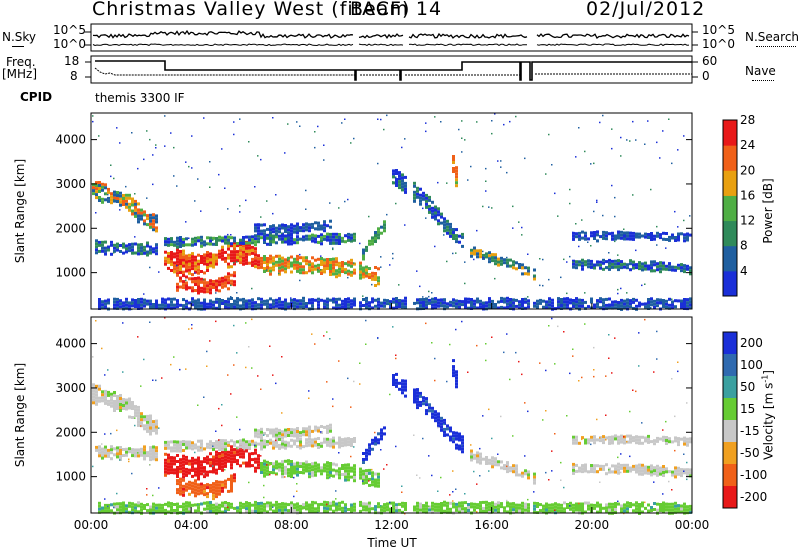  What do you see at coordinates (20, 211) in the screenshot?
I see `power-ylabel: Slant Range [km]` at bounding box center [20, 211].